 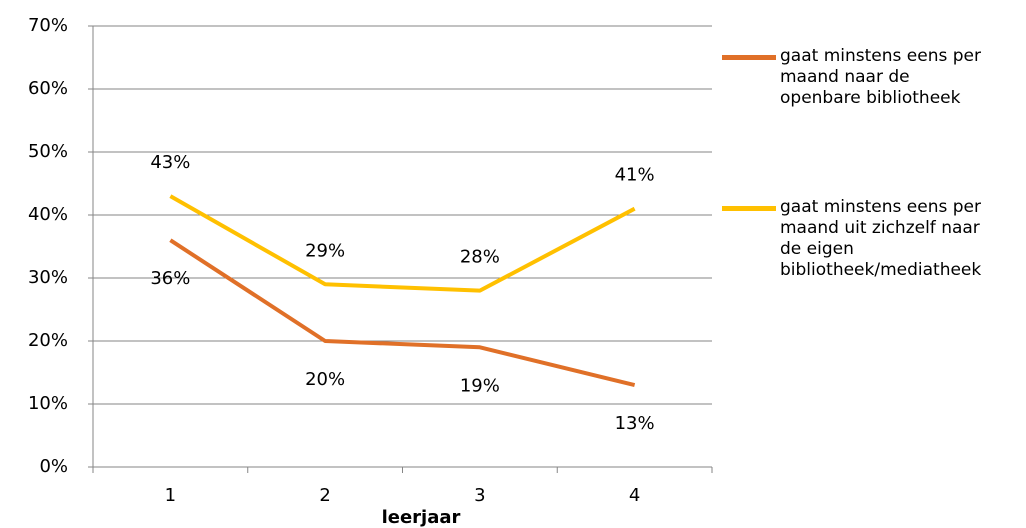 I want to click on y-tick-label: 60%, so click(x=48, y=88).